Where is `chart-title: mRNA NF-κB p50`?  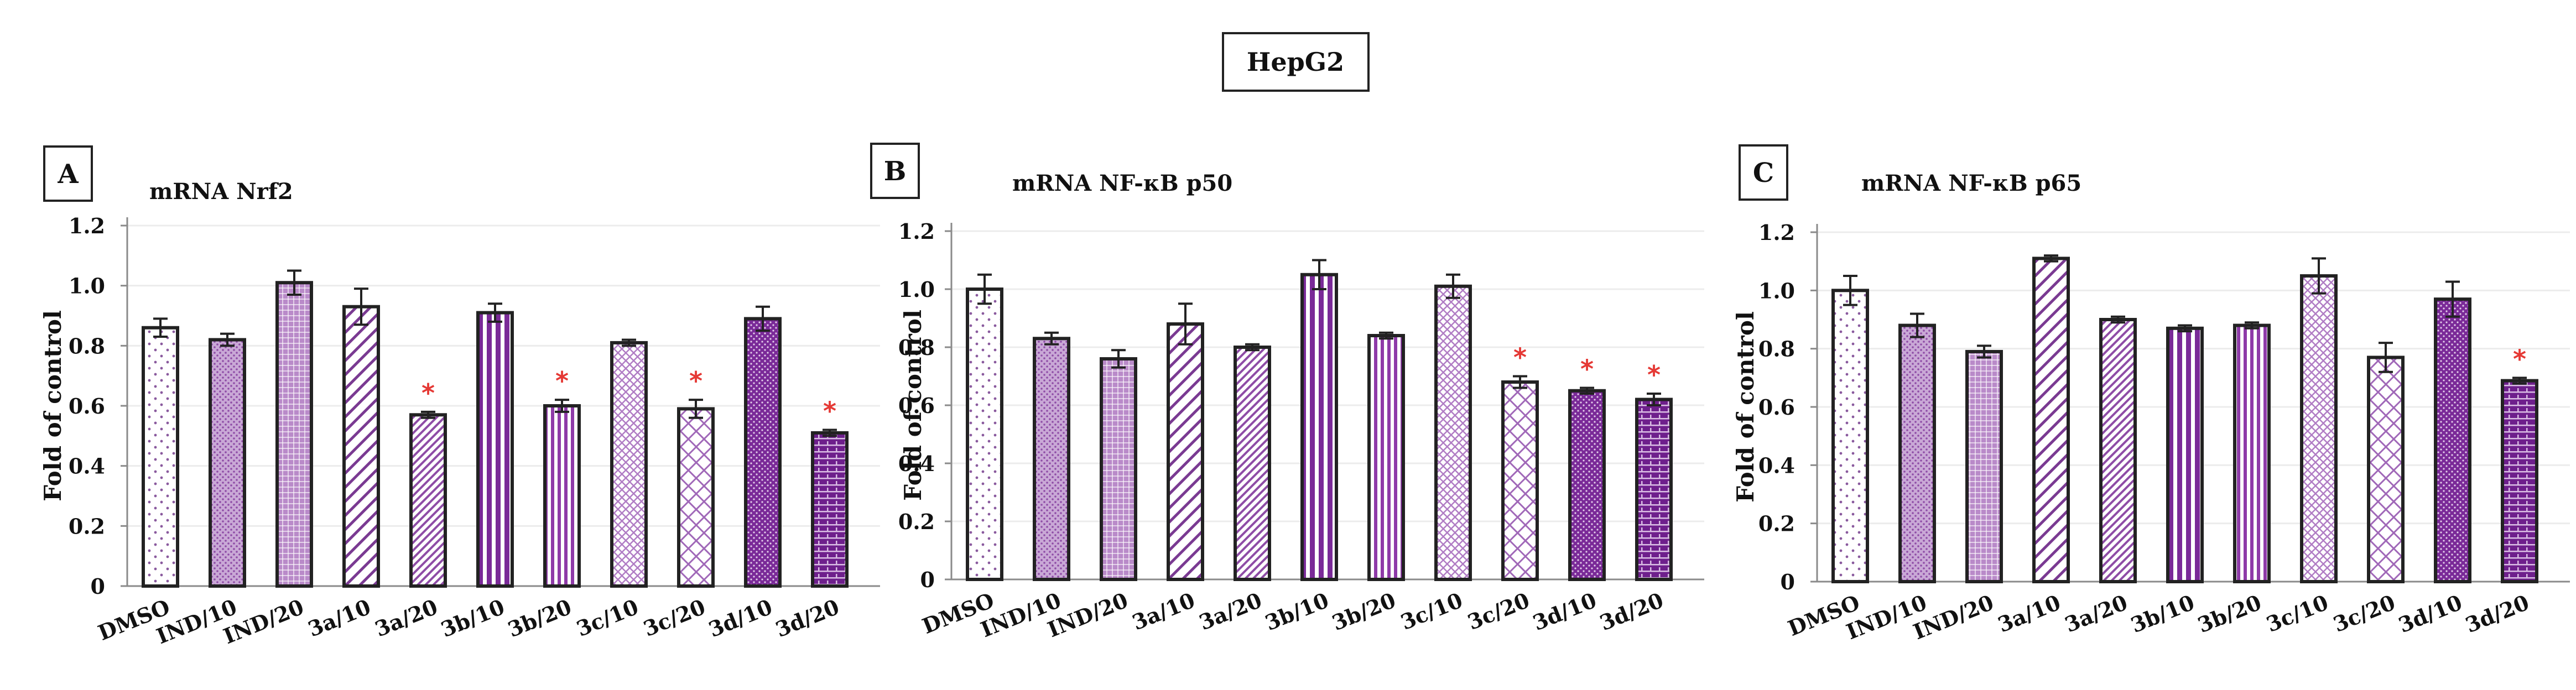 chart-title: mRNA NF-κB p50 is located at coordinates (1122, 183).